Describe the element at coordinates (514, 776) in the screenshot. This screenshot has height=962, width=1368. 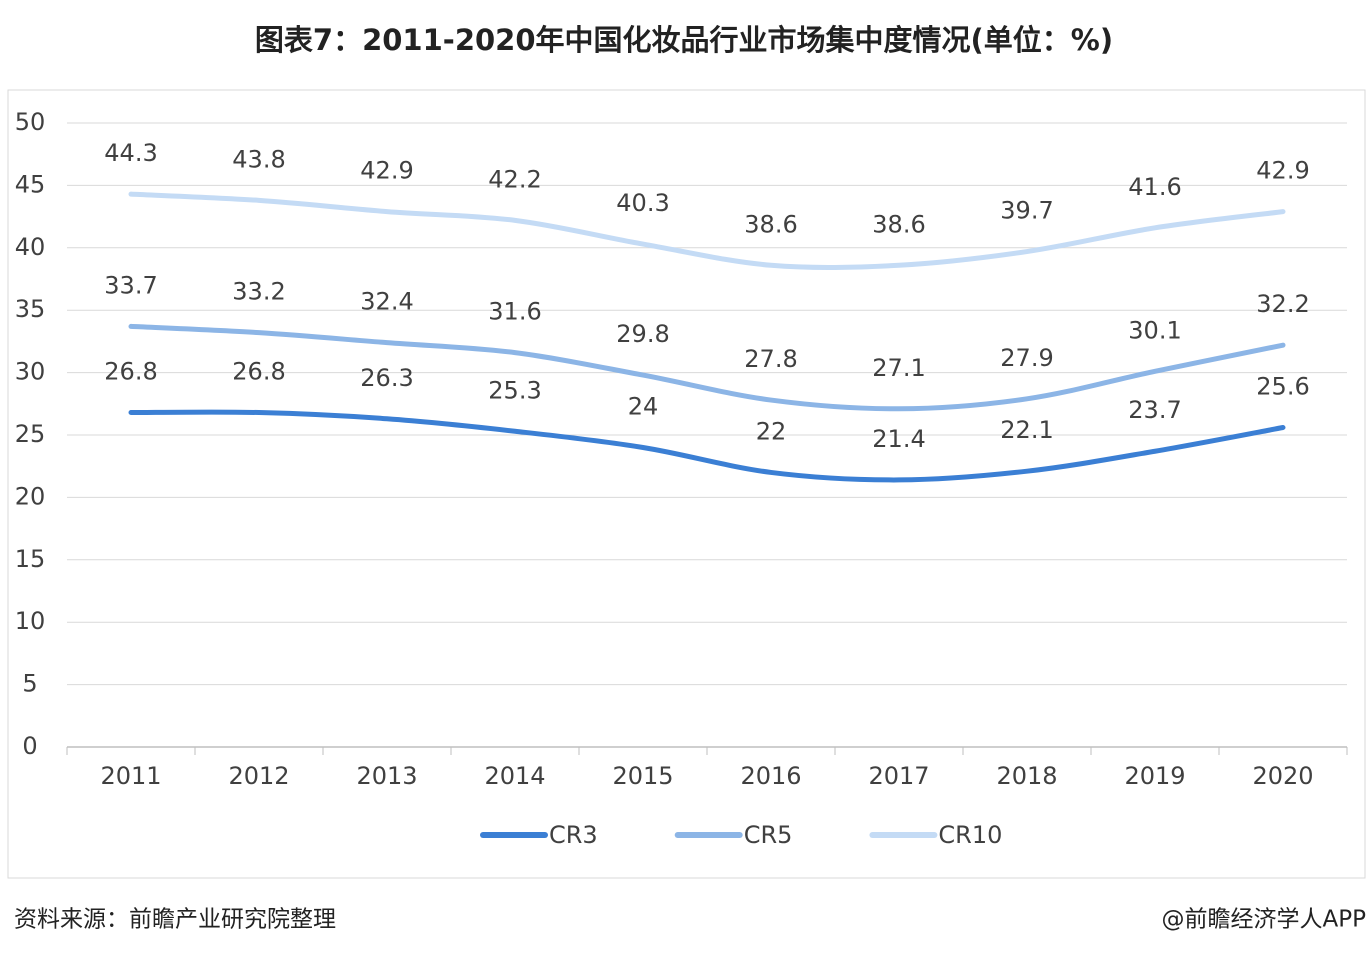
I see `x-tick-label: 2014` at that location.